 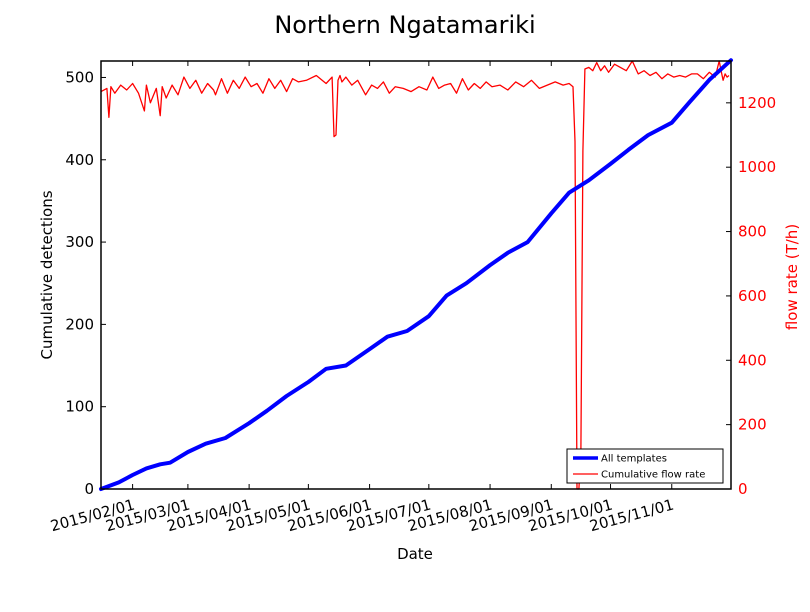 I want to click on legend-label-cumulative-flow-rate: Cumulative flow rate, so click(x=653, y=475).